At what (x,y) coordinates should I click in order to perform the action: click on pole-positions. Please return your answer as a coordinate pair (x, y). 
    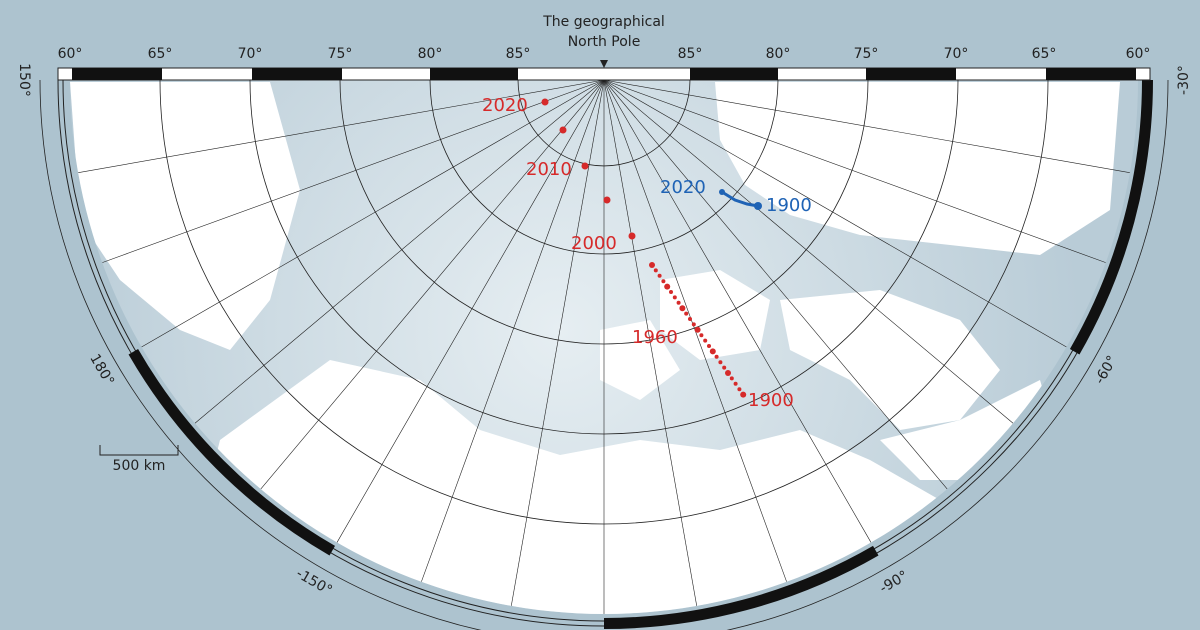
    Looking at the image, I should click on (651, 248).